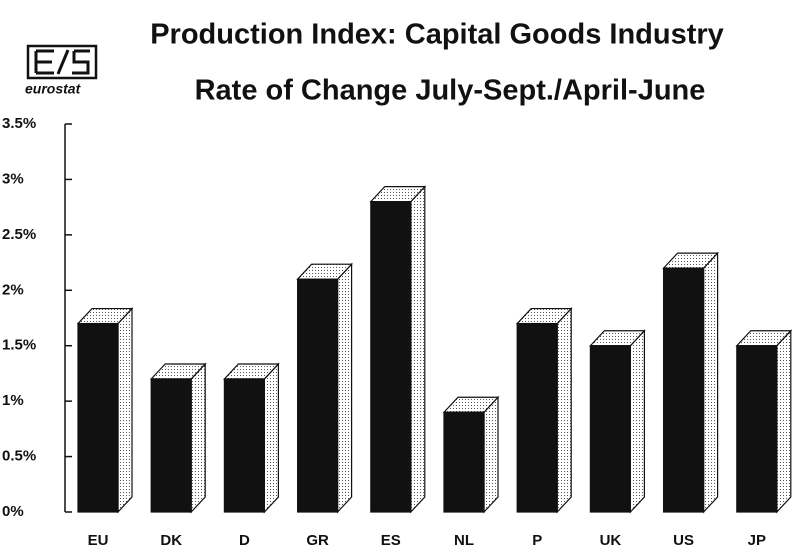  I want to click on y-tick-label: 0.5%, so click(19, 456).